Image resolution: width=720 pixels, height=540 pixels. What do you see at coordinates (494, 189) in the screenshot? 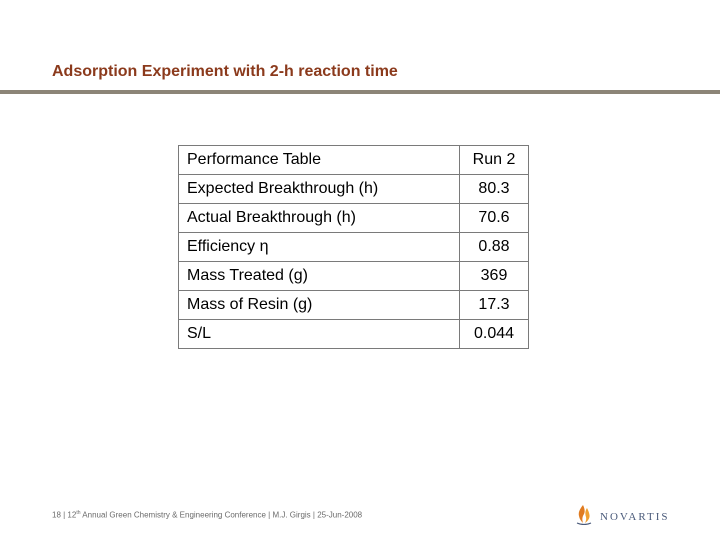
I see `row-value: 80.3` at bounding box center [494, 189].